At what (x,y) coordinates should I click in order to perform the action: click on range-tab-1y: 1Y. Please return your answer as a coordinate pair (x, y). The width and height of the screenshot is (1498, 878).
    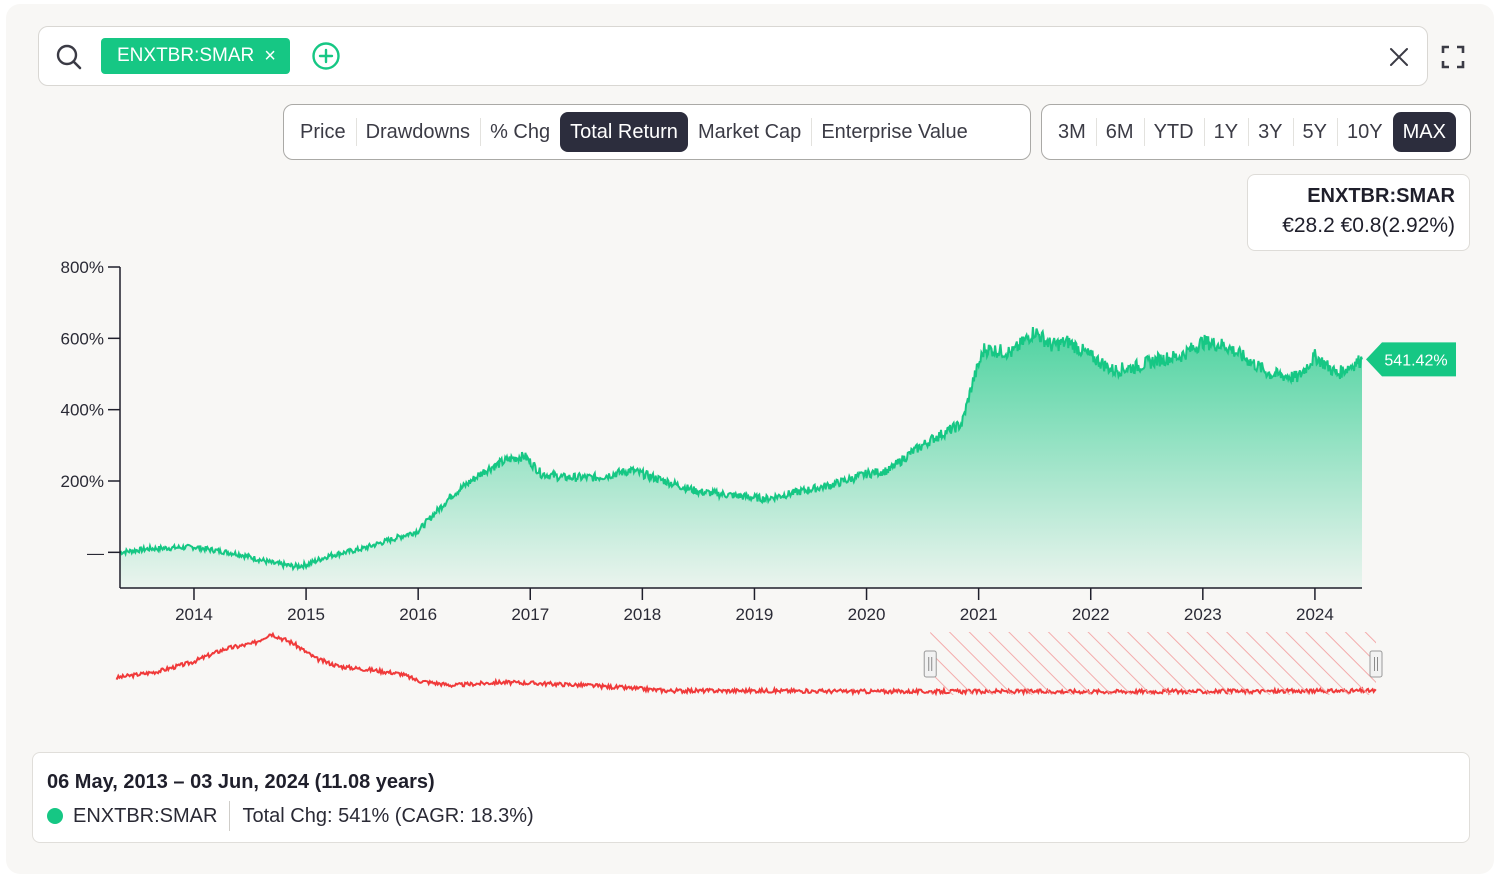
    Looking at the image, I should click on (1225, 132).